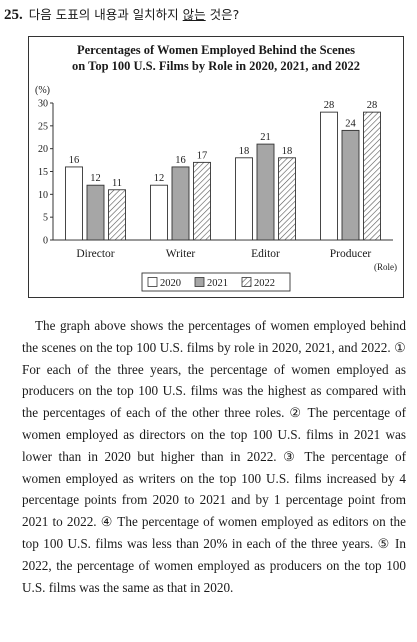 This screenshot has width=417, height=642. What do you see at coordinates (43, 172) in the screenshot?
I see `y-tick-label: 15` at bounding box center [43, 172].